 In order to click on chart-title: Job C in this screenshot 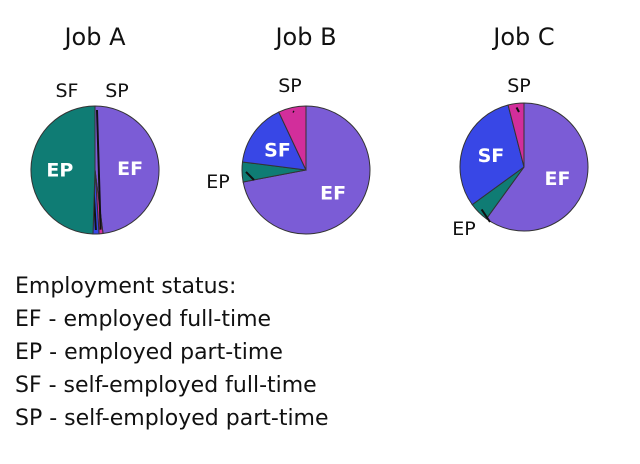, I will do `click(522, 37)`.